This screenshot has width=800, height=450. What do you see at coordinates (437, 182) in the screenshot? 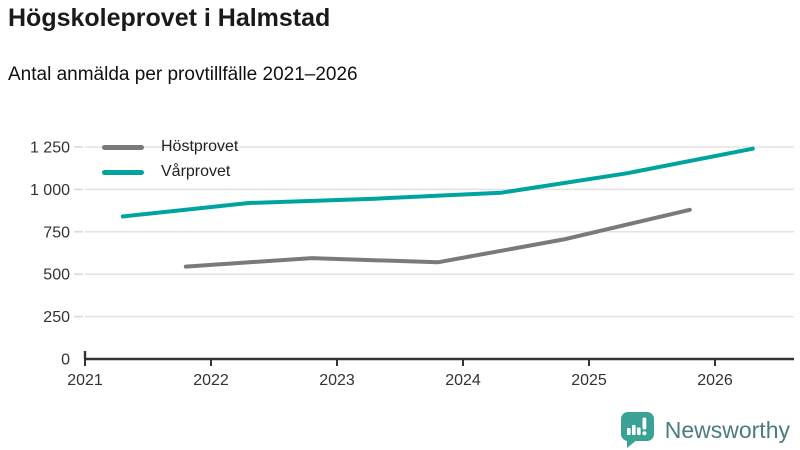
I see `series-line-vårprovet` at bounding box center [437, 182].